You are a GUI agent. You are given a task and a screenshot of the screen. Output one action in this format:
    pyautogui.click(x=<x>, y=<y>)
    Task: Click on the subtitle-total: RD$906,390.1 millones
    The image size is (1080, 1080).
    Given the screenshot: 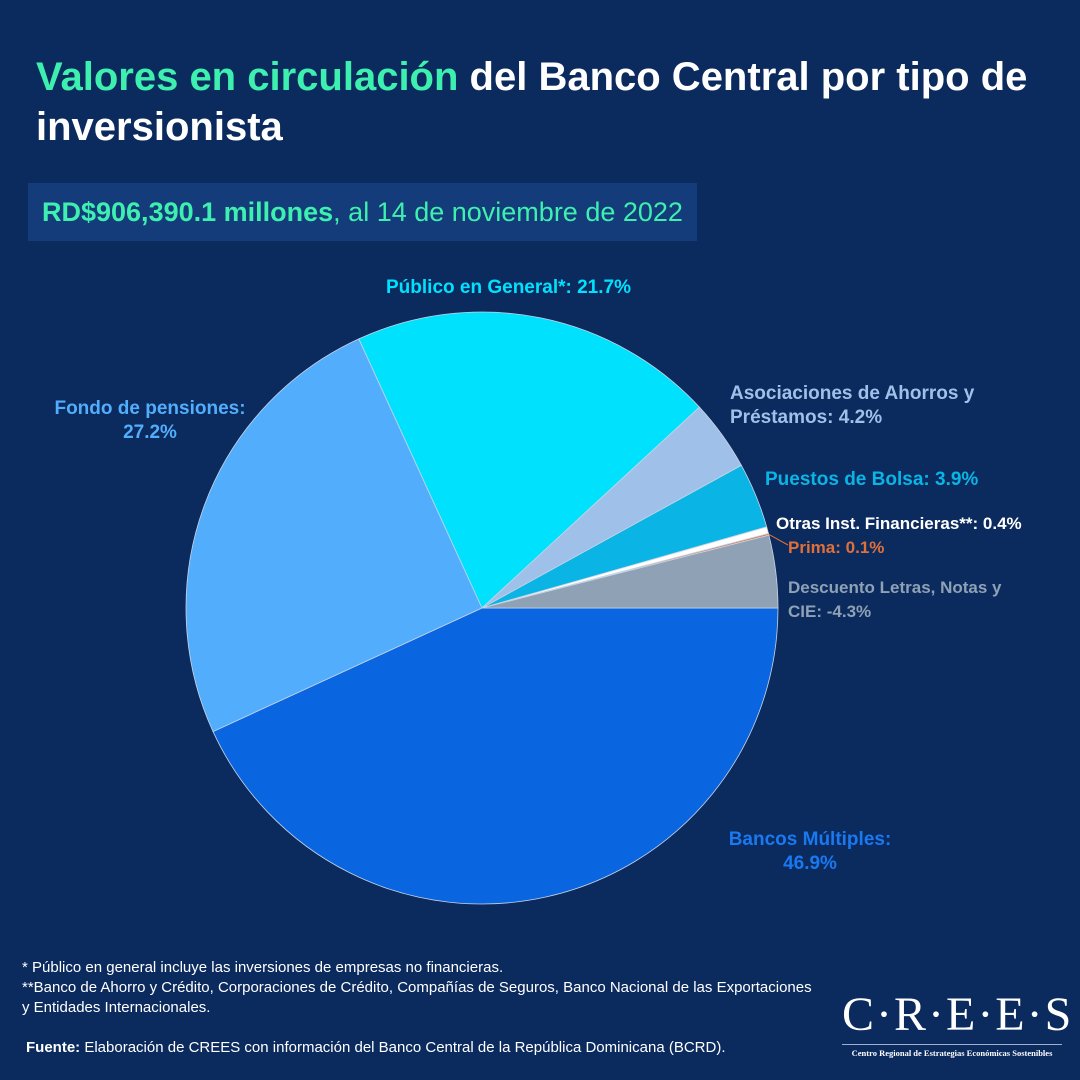 What is the action you would take?
    pyautogui.click(x=188, y=212)
    